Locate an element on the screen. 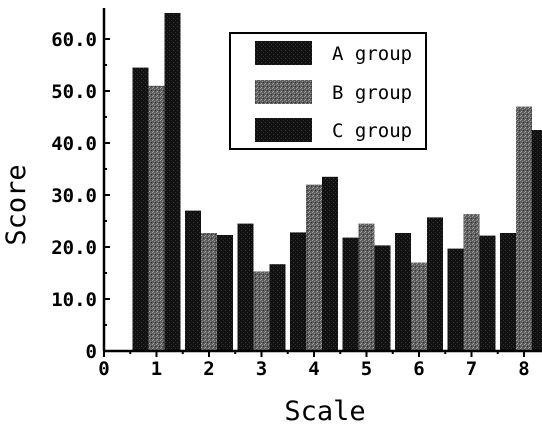  x-tick-label-1: 1 is located at coordinates (156, 369).